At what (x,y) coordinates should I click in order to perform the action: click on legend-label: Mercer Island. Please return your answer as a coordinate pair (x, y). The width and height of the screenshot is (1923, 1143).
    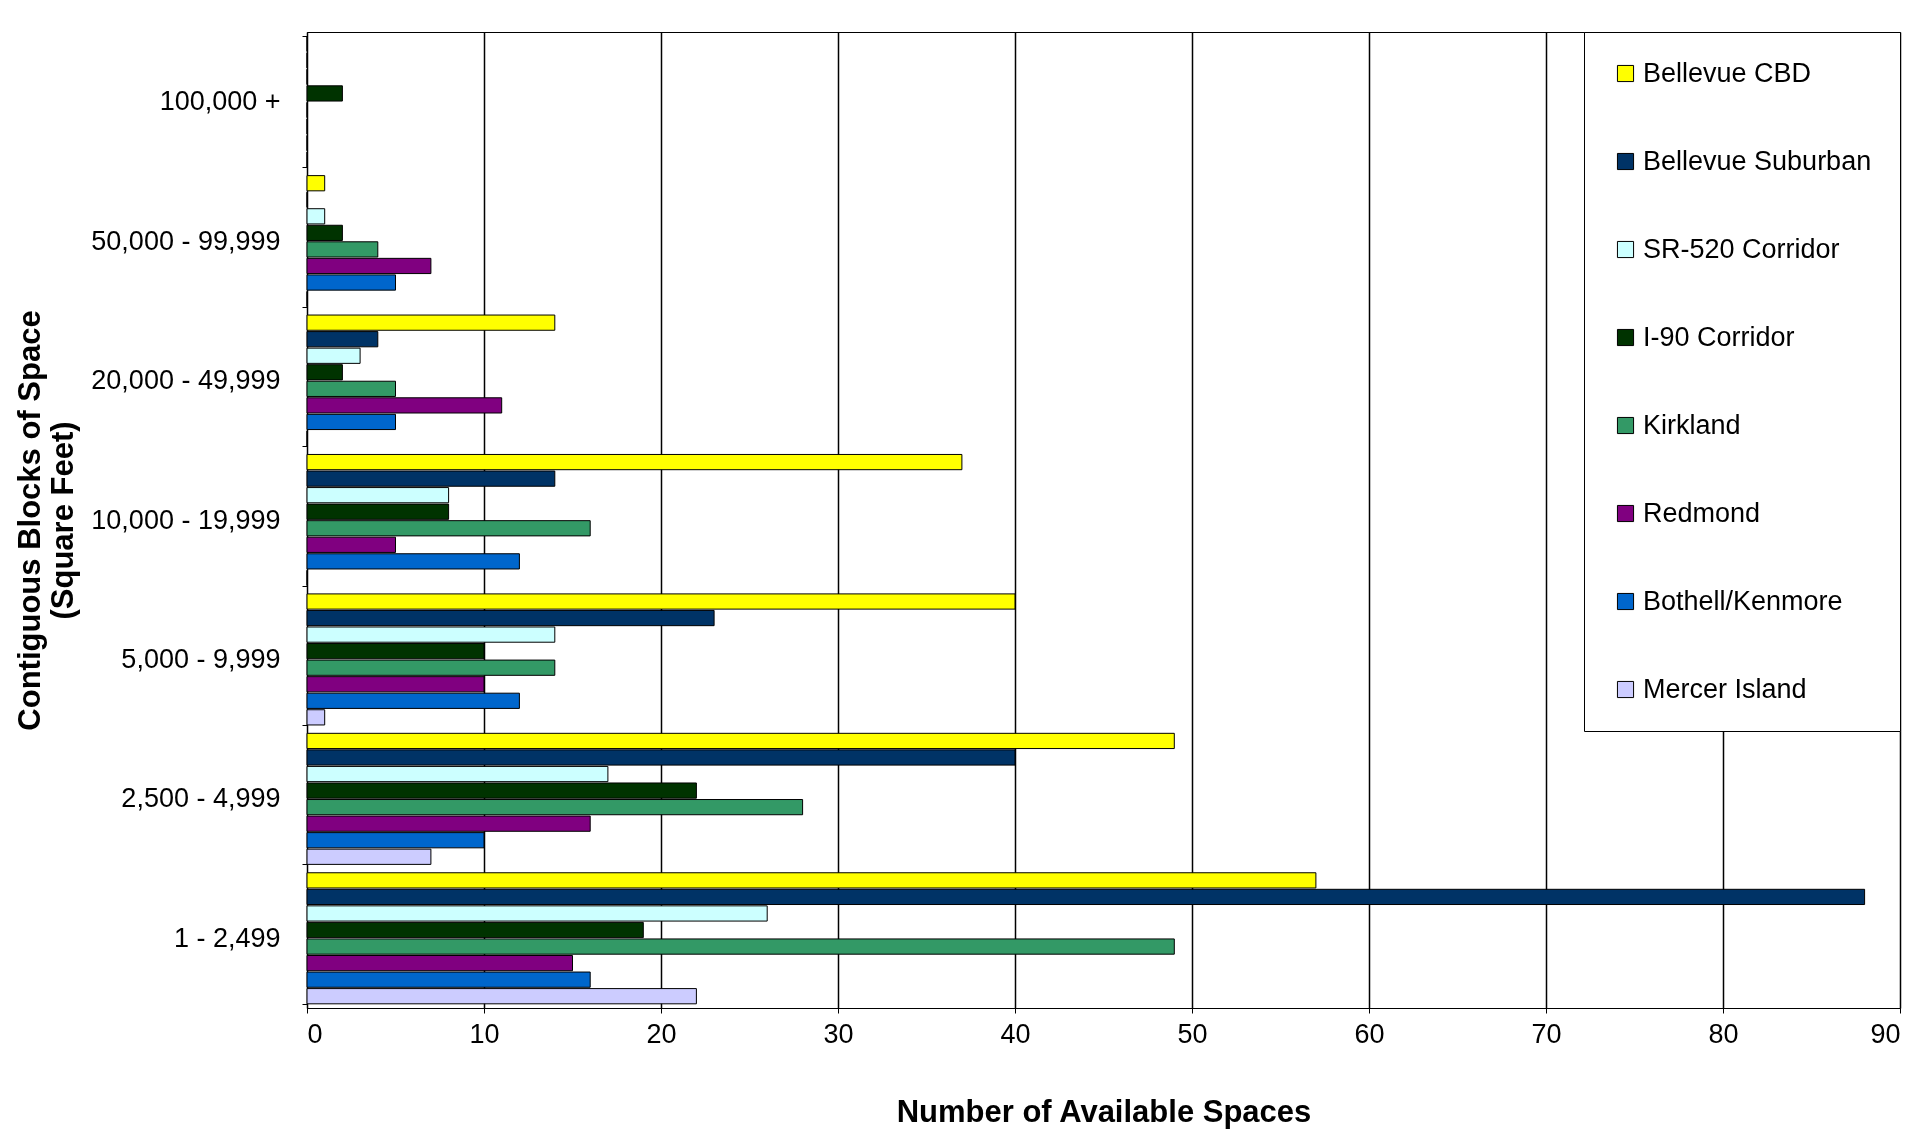
    Looking at the image, I should click on (1725, 688).